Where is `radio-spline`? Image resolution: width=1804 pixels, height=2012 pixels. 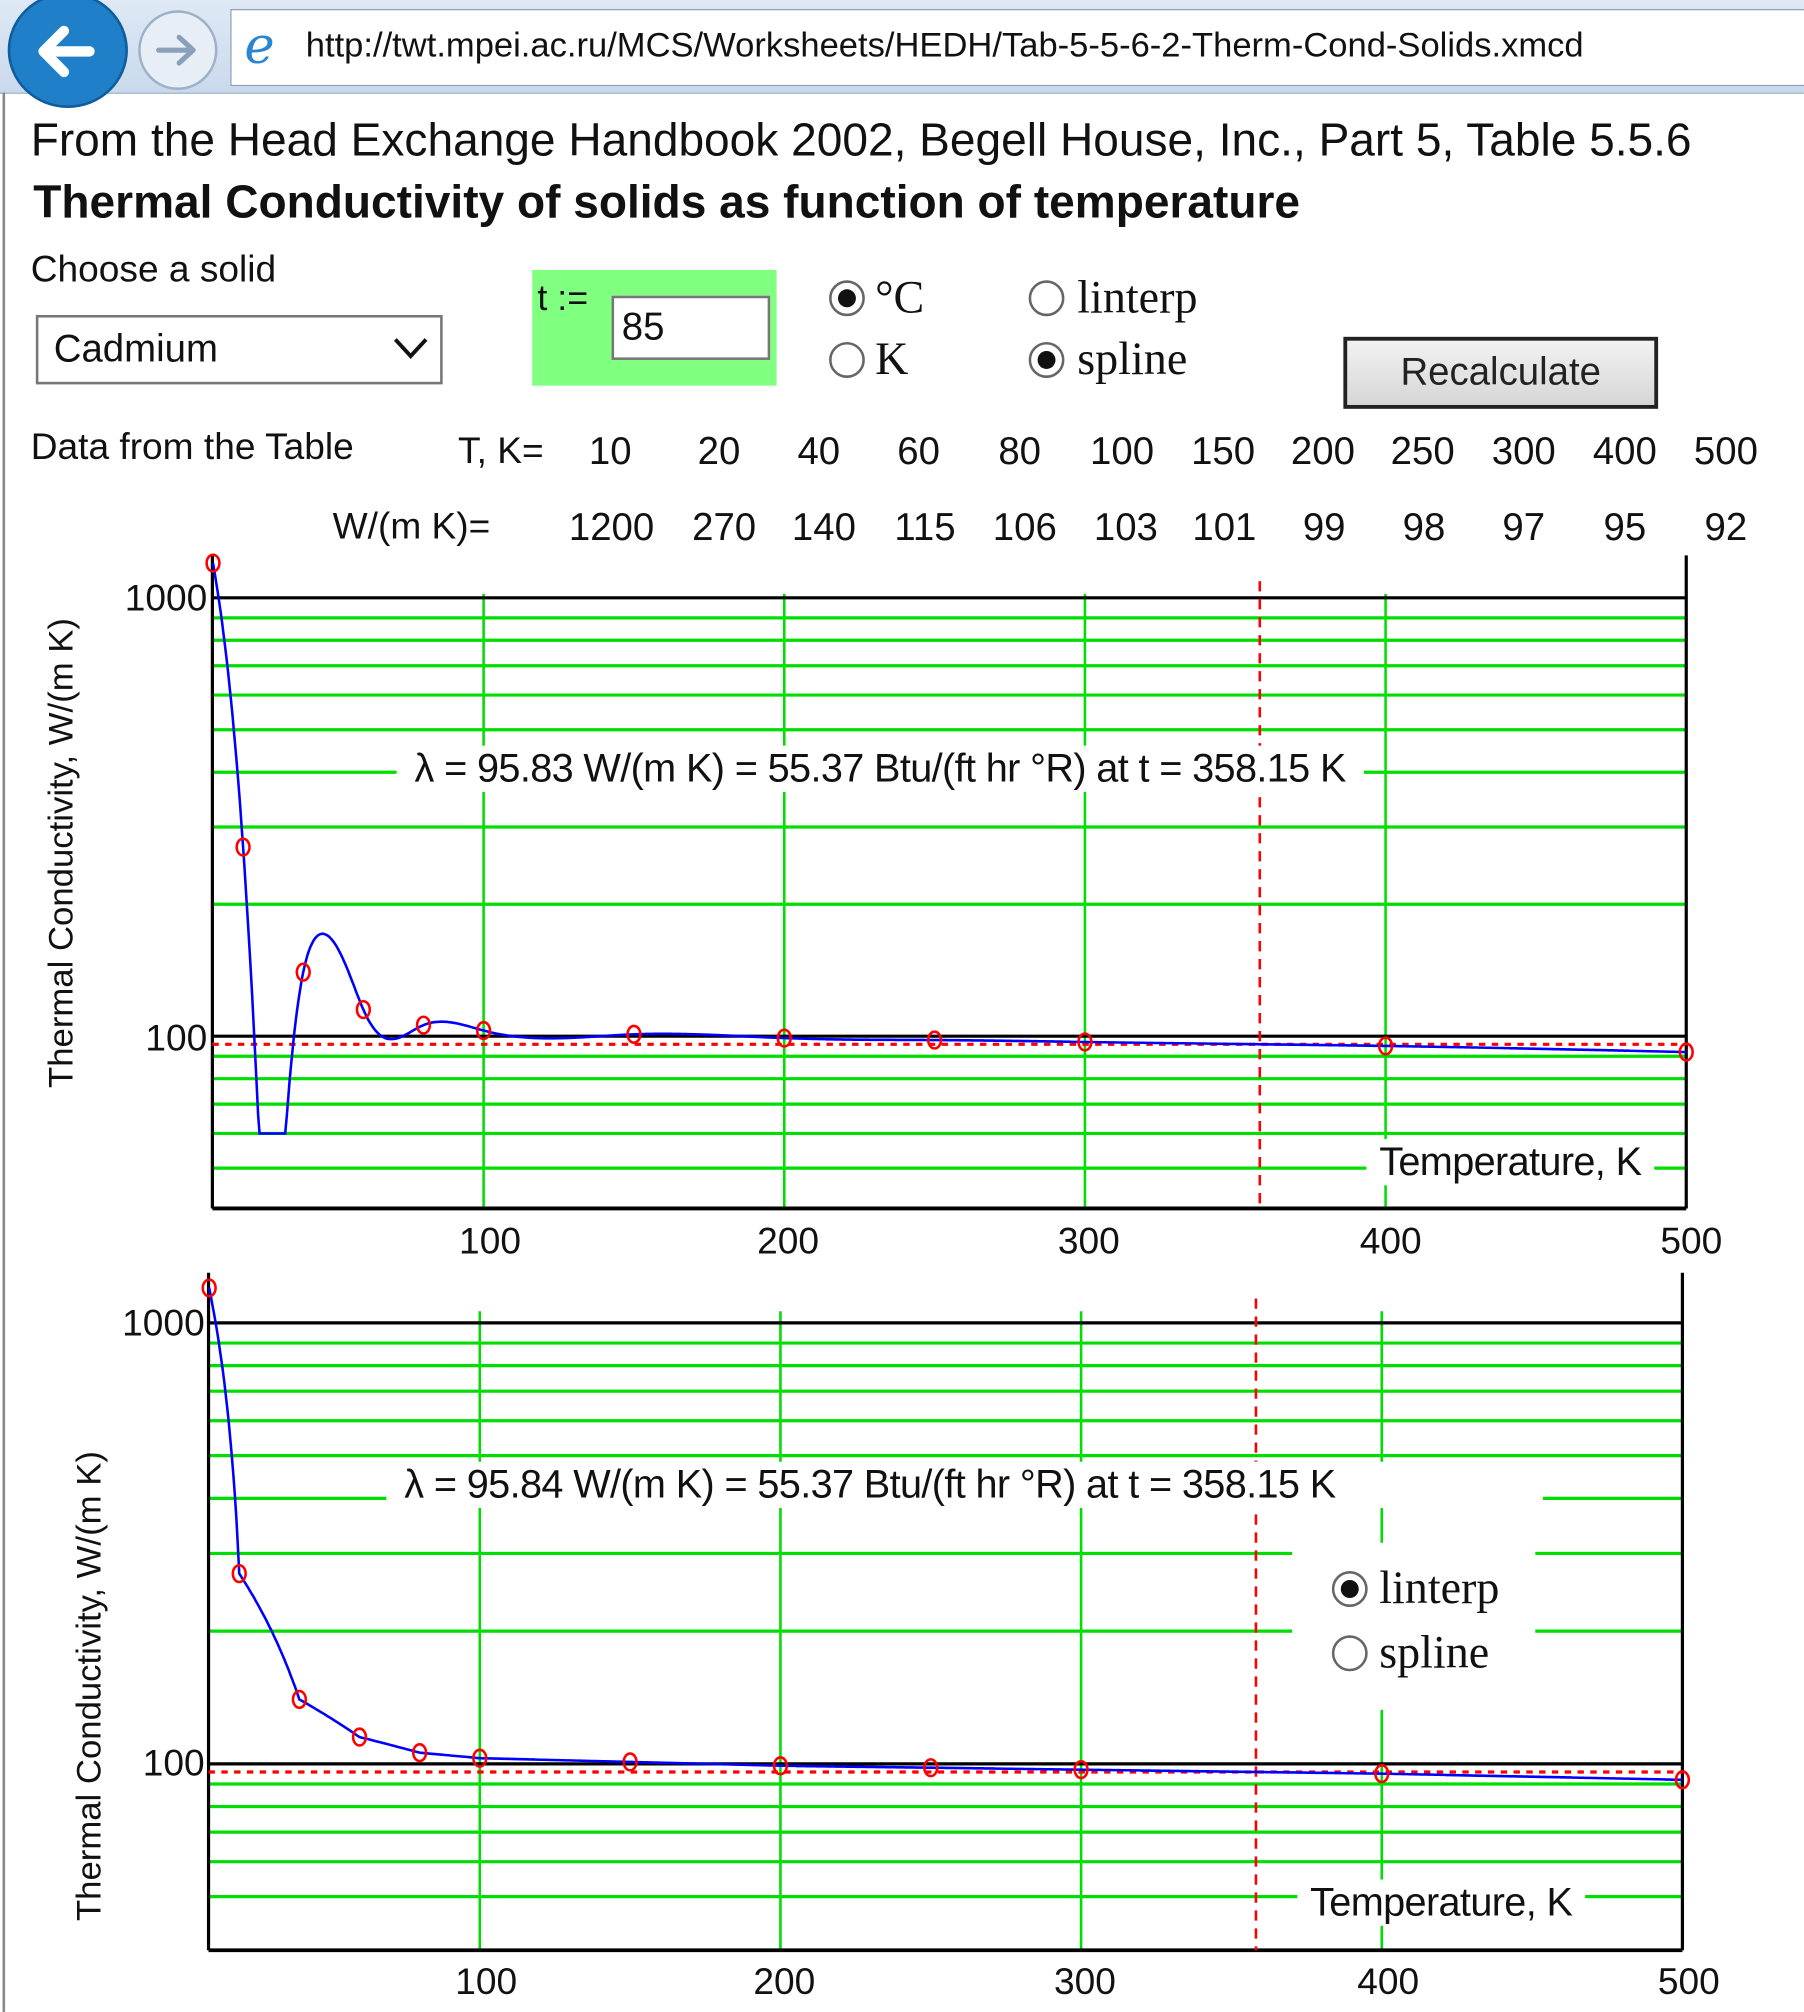 radio-spline is located at coordinates (1046, 359).